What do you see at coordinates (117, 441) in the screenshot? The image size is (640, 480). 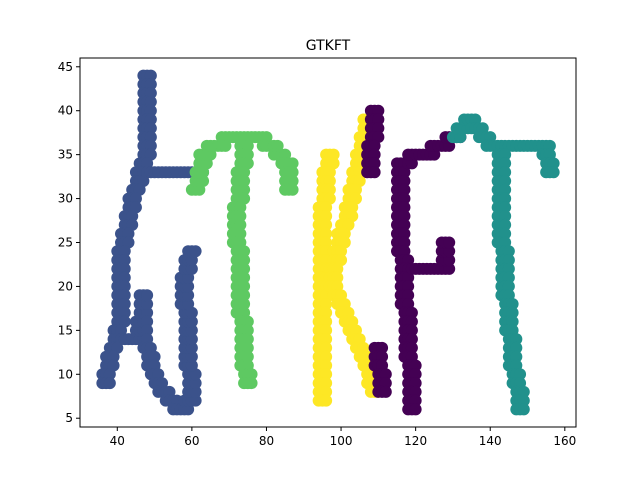 I see `x-tick-label: 40` at bounding box center [117, 441].